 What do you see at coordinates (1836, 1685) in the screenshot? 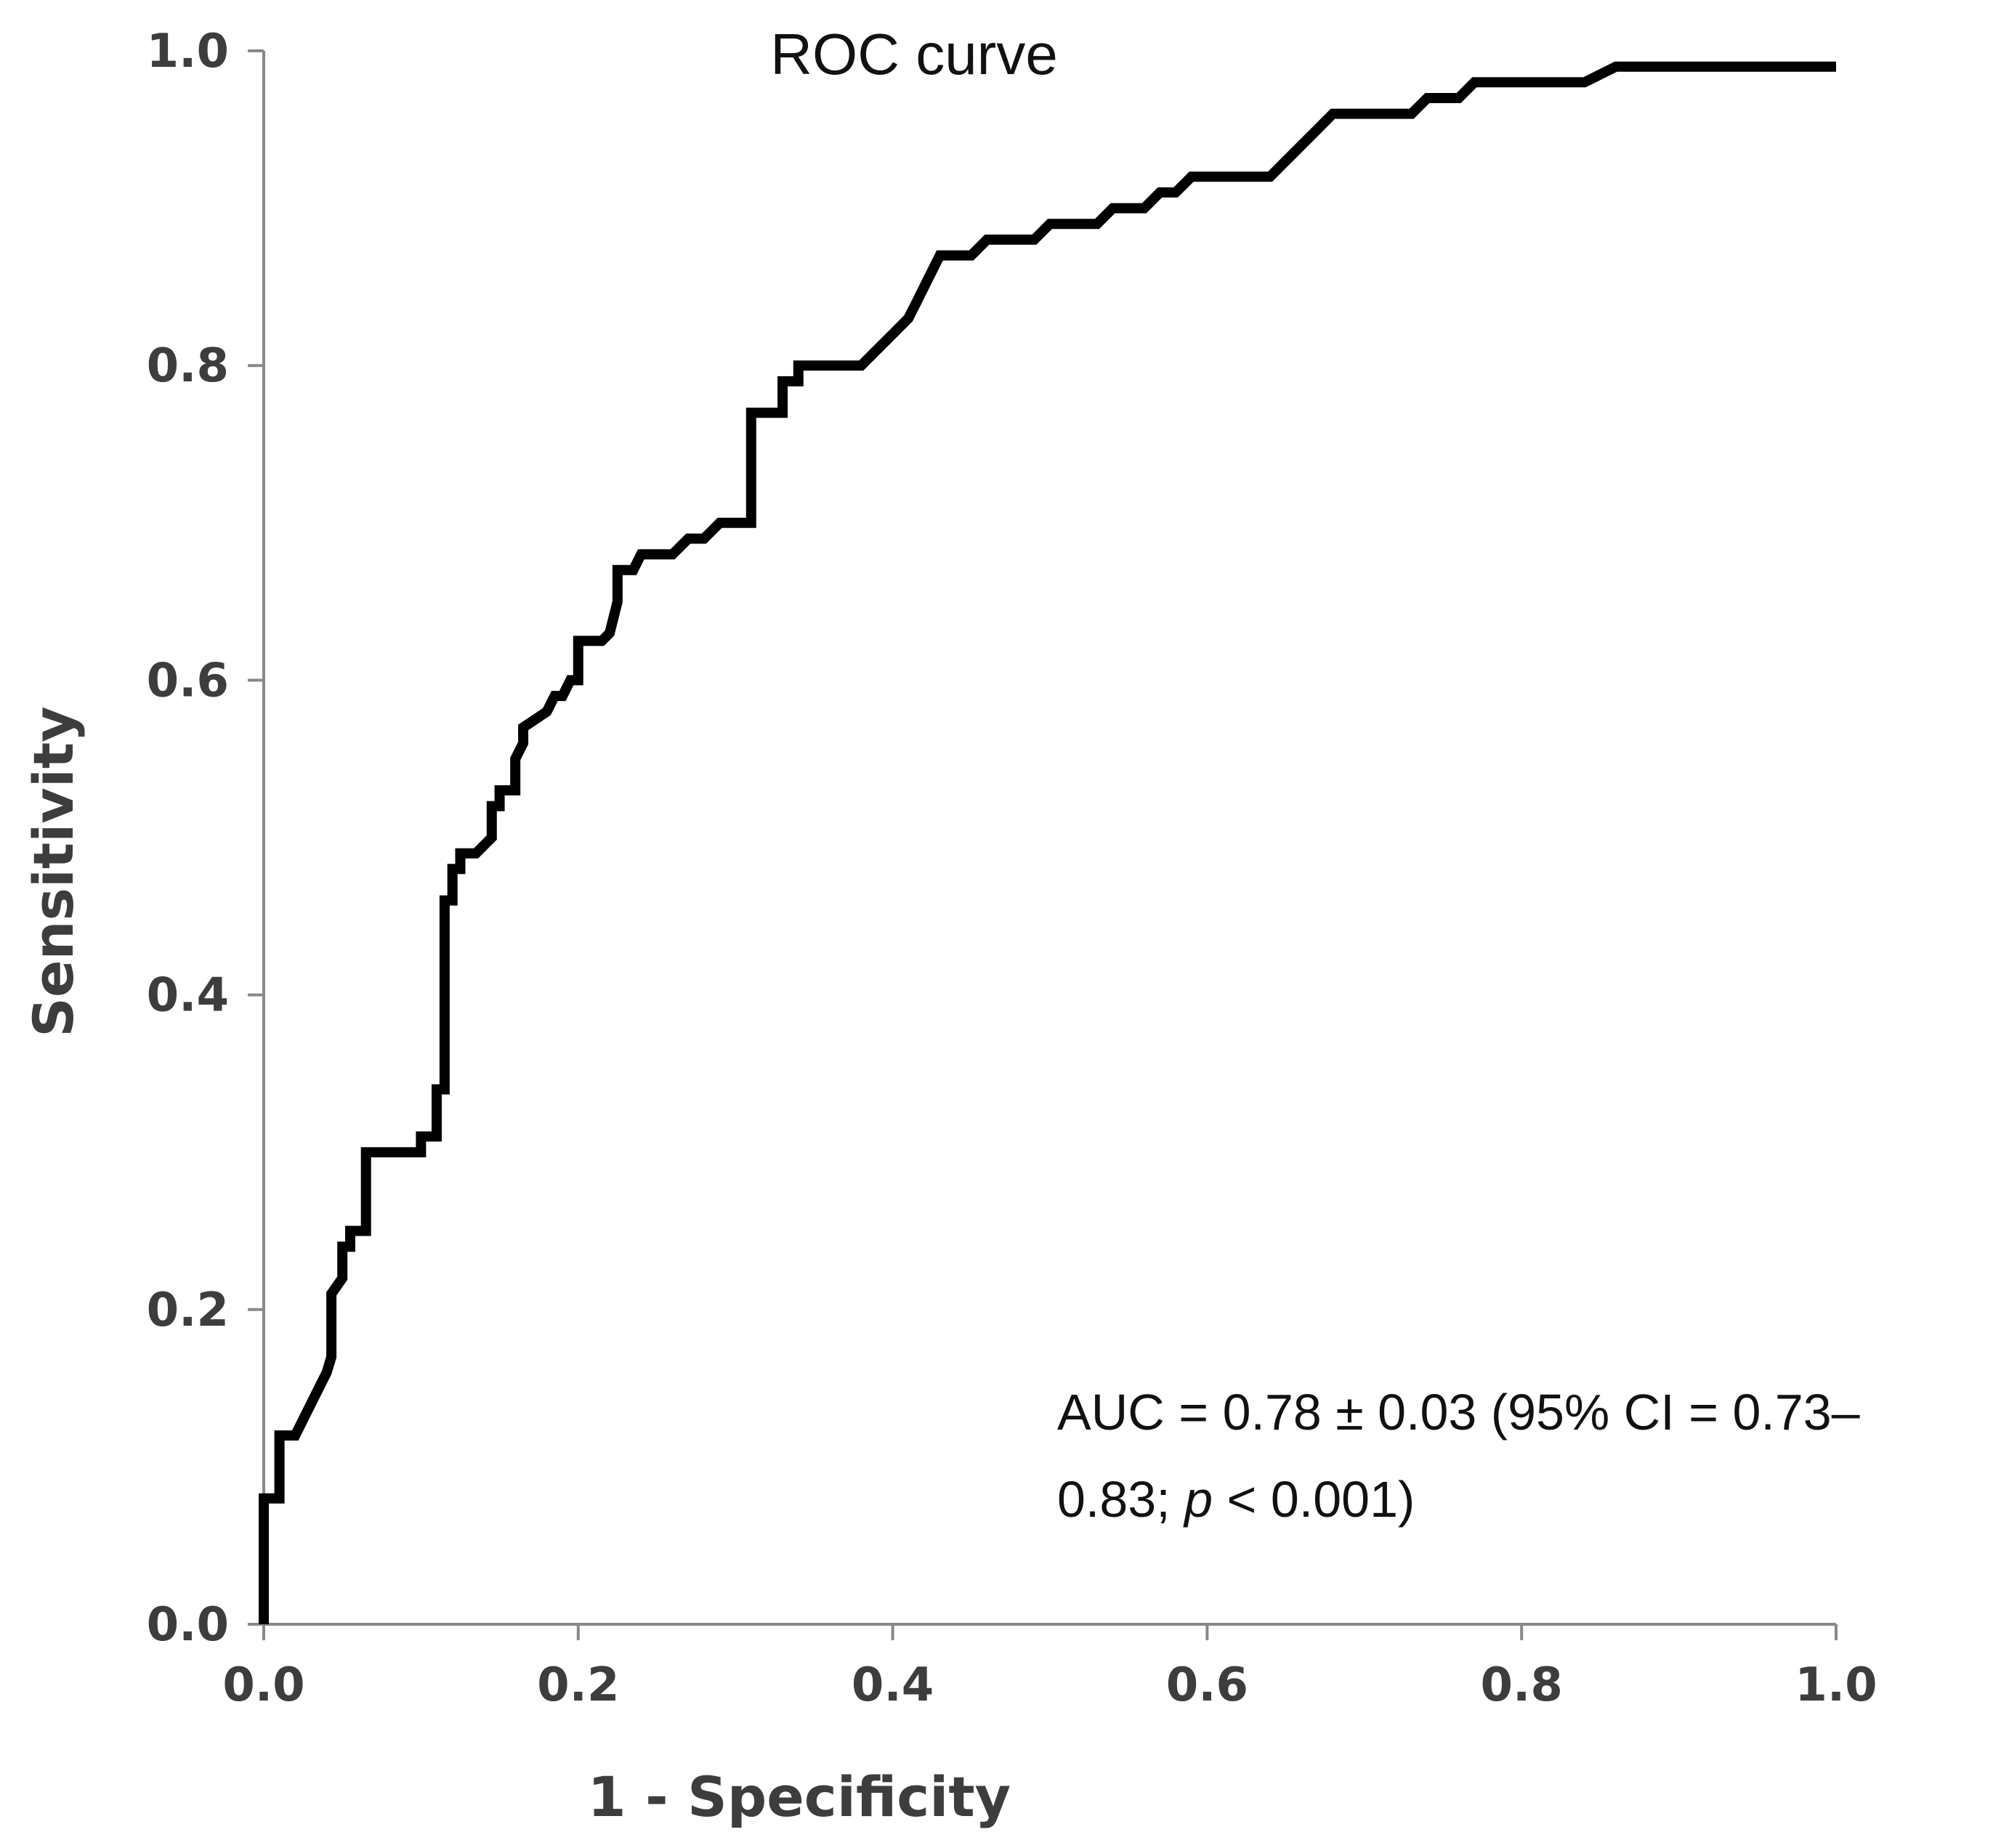
I see `x-tick-label: 1.0` at bounding box center [1836, 1685].